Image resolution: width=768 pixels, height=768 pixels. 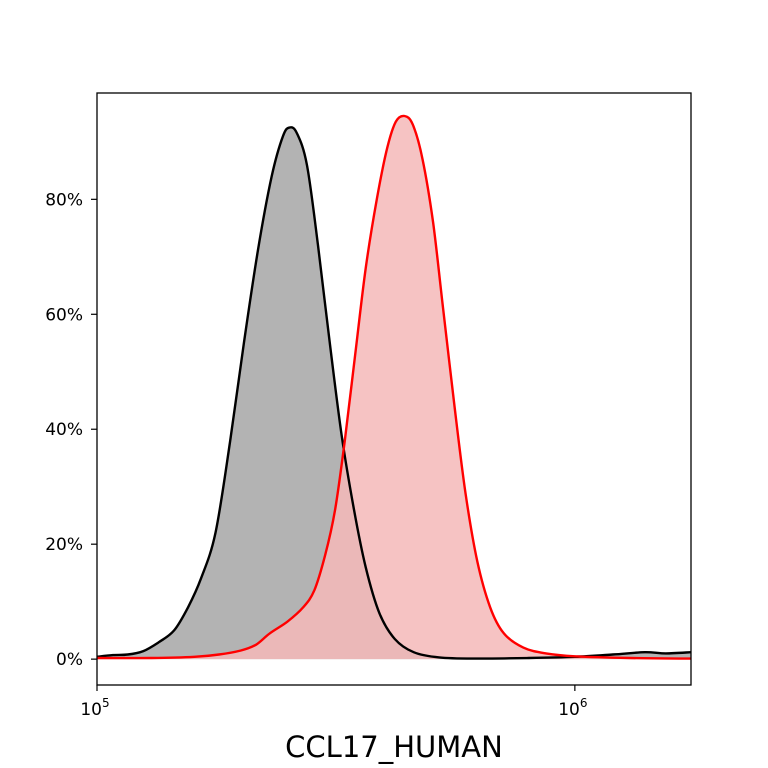 What do you see at coordinates (64, 430) in the screenshot?
I see `y-tick-label: 40%` at bounding box center [64, 430].